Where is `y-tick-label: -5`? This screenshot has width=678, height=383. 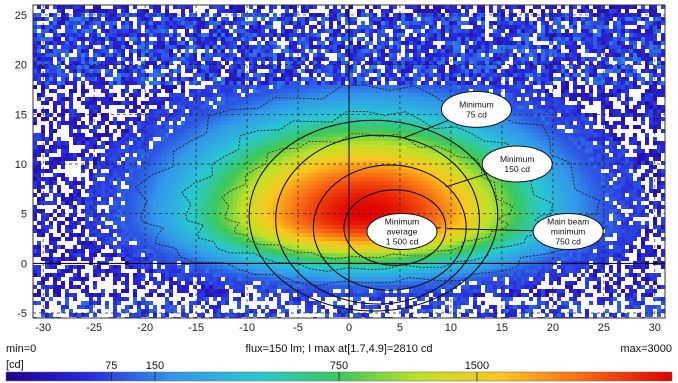 y-tick-label: -5 is located at coordinates (22, 314).